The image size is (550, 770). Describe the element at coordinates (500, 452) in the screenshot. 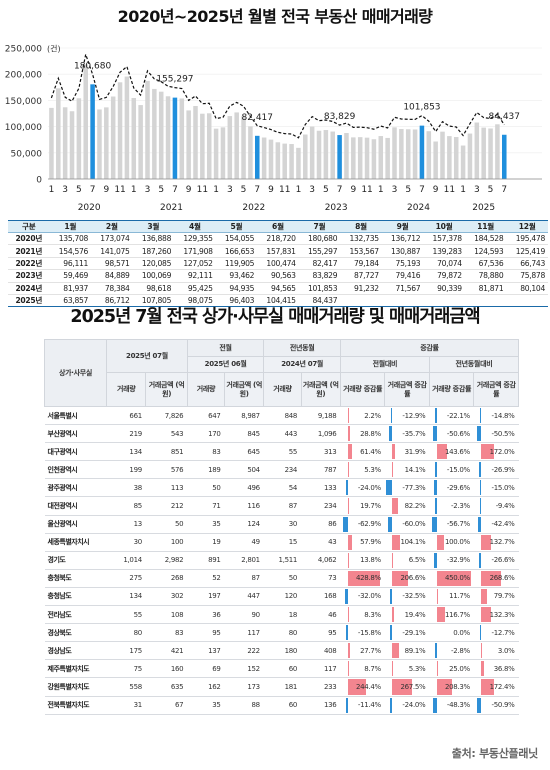

I see `pct-cell: 172.0%` at that location.